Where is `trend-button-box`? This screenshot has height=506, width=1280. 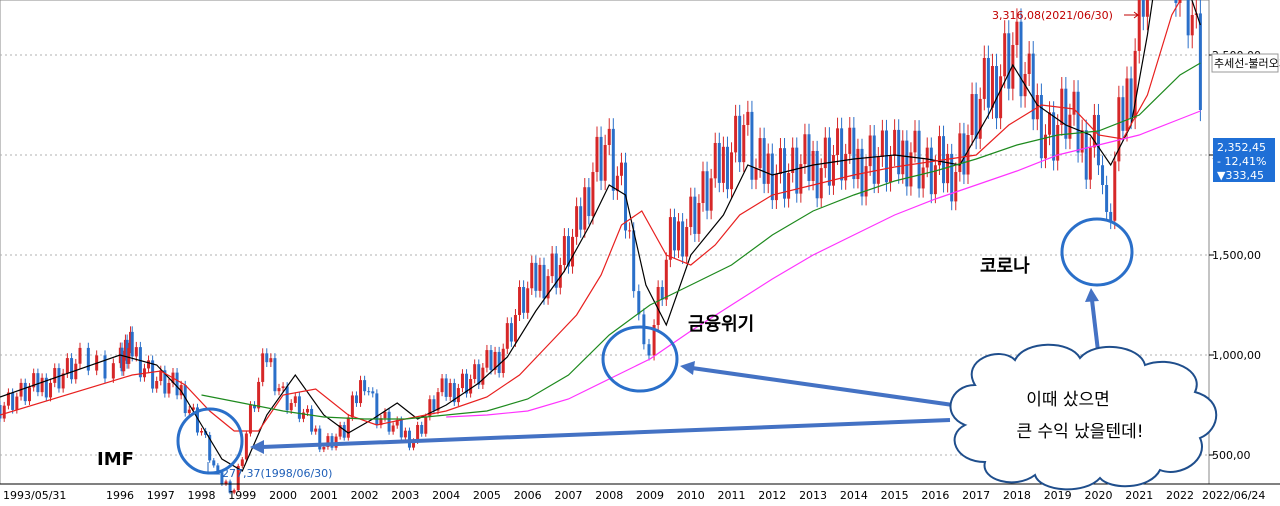 trend-button-box is located at coordinates (1245, 63).